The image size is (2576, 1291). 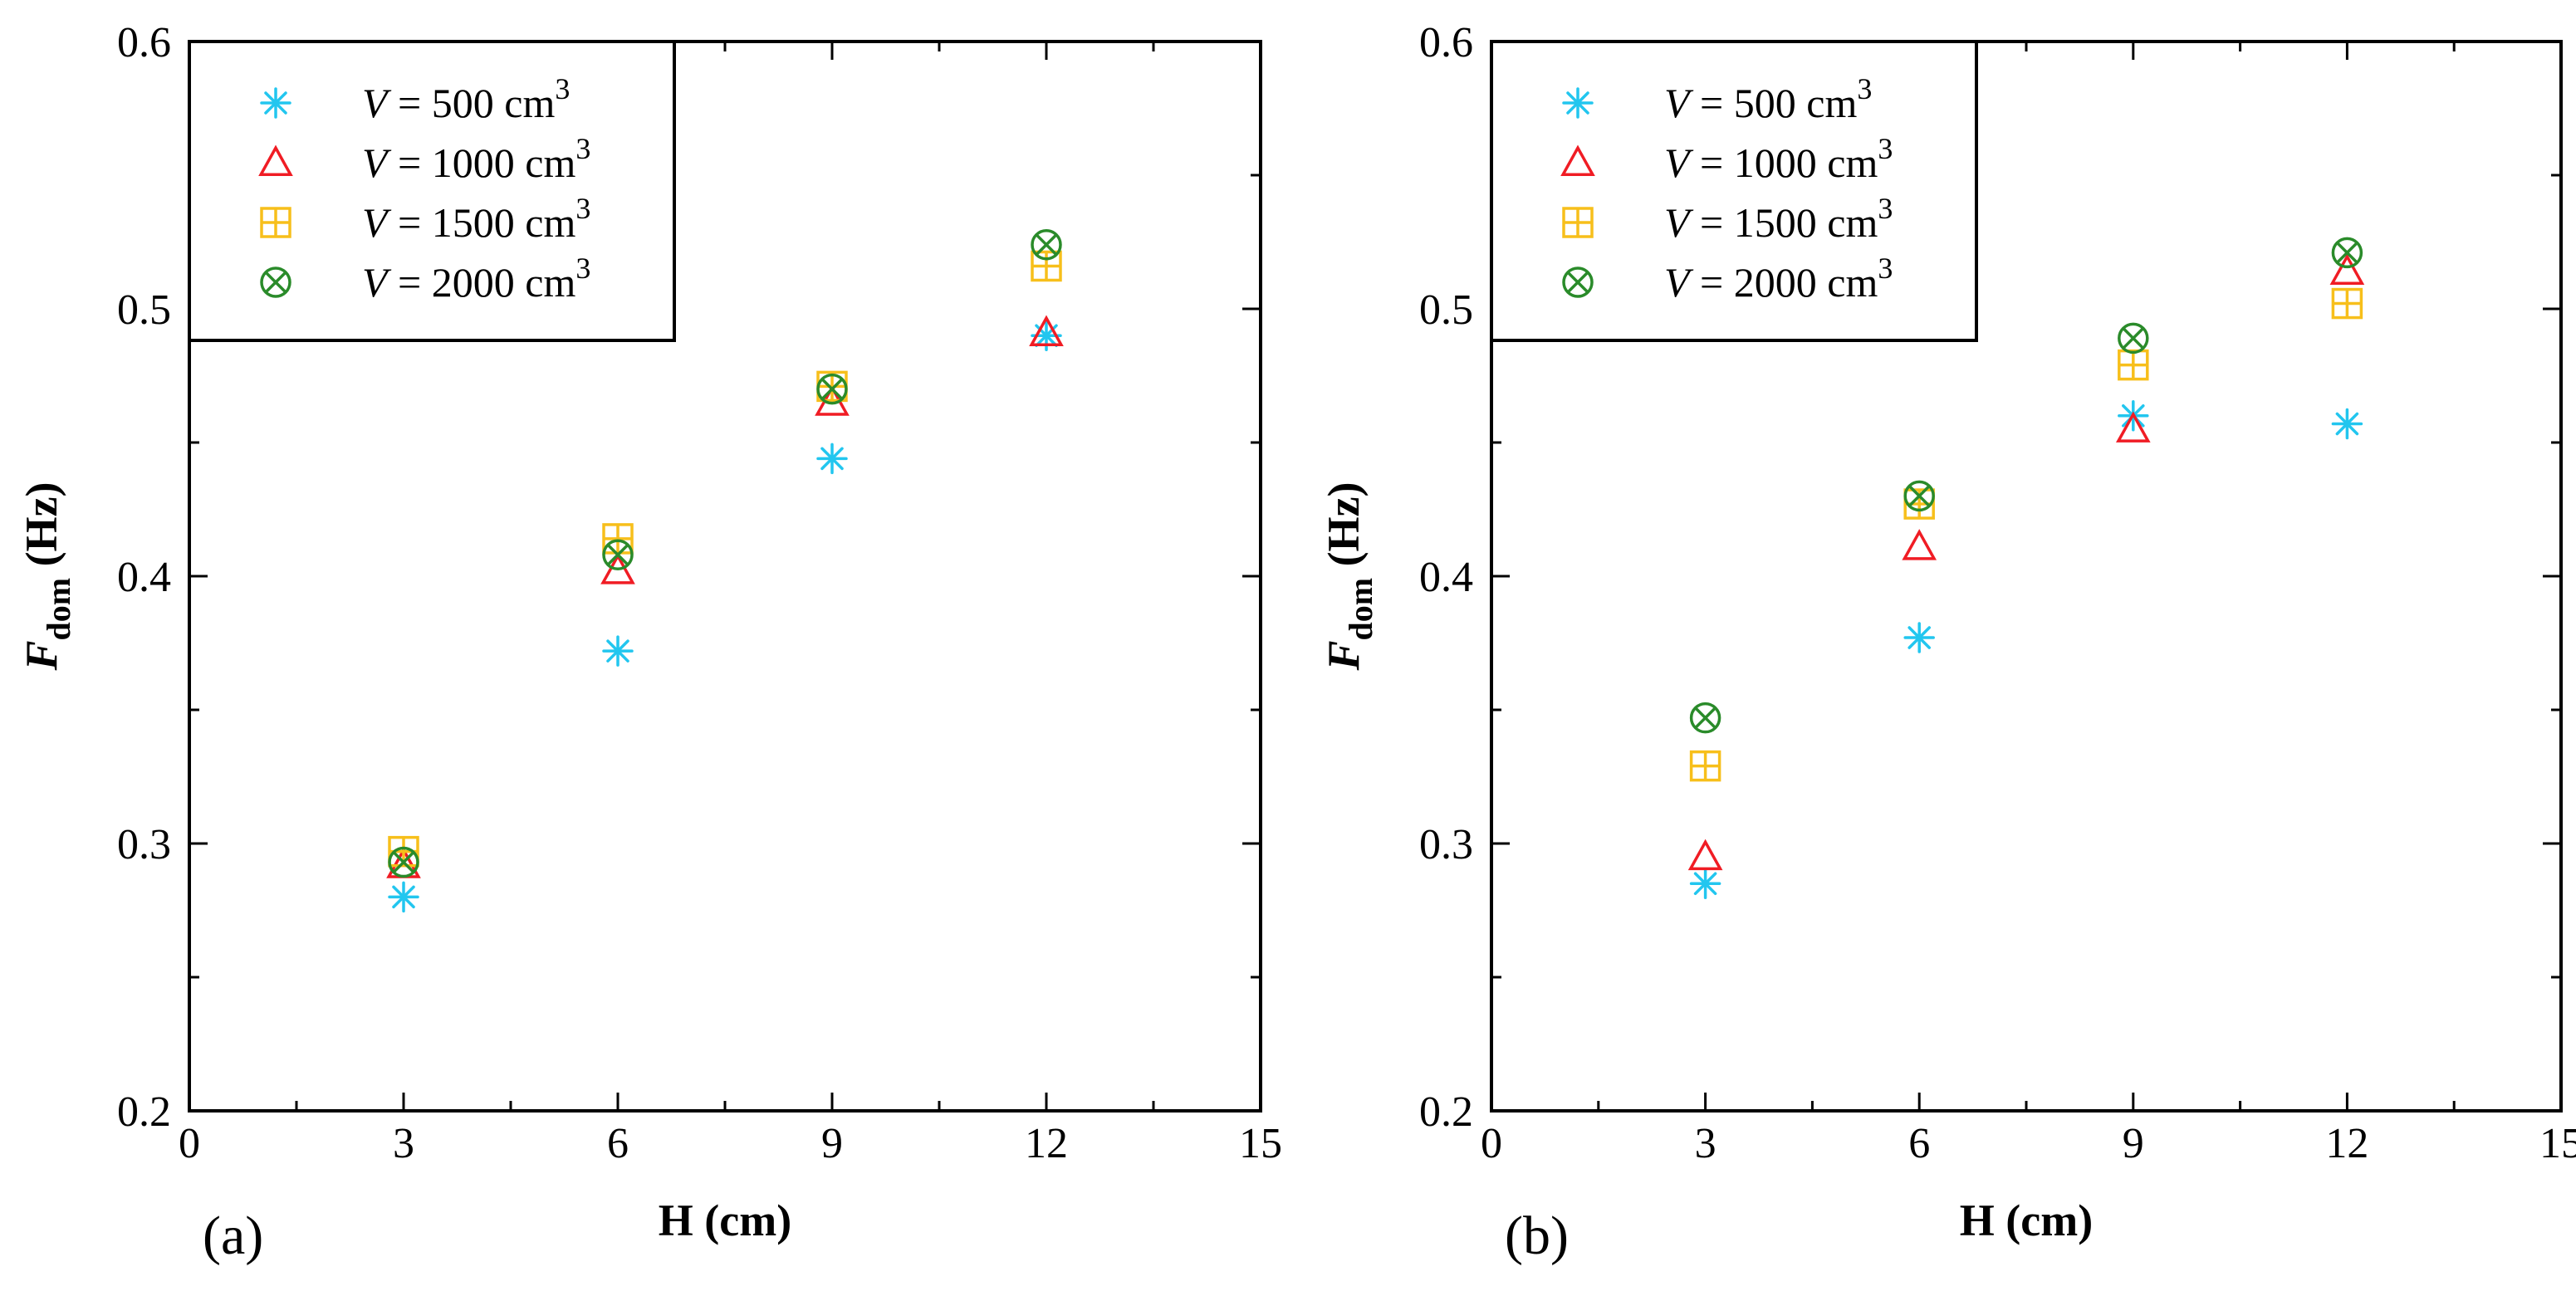 I want to click on panel-label: (a), so click(x=233, y=1236).